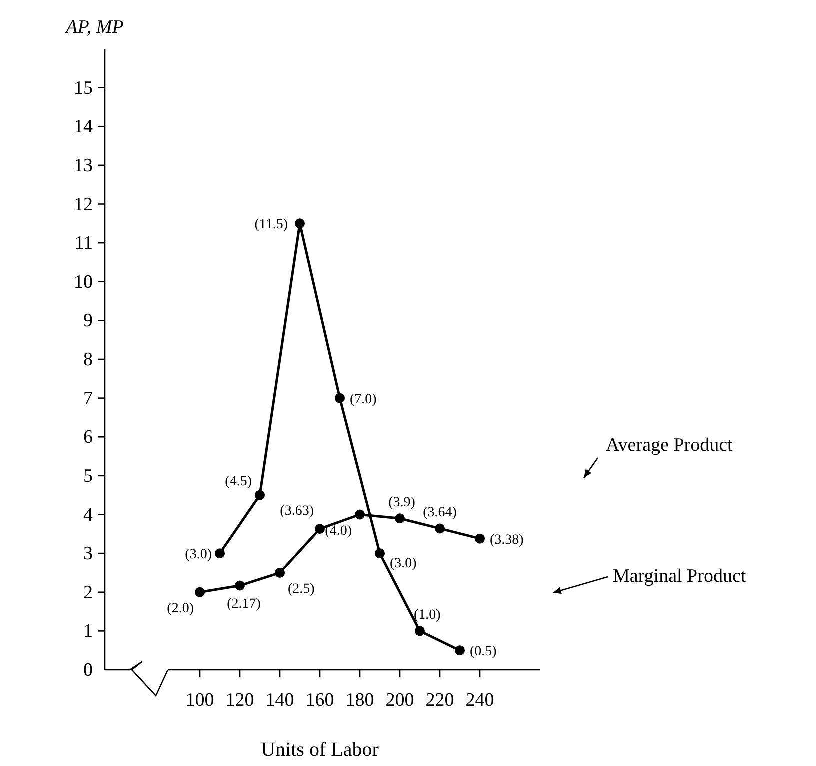 The width and height of the screenshot is (816, 766). What do you see at coordinates (271, 225) in the screenshot?
I see `data-label: (11.5)` at bounding box center [271, 225].